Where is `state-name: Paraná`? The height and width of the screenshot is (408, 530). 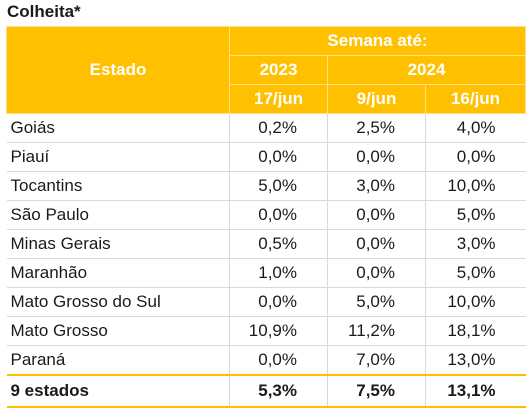 state-name: Paraná is located at coordinates (118, 360).